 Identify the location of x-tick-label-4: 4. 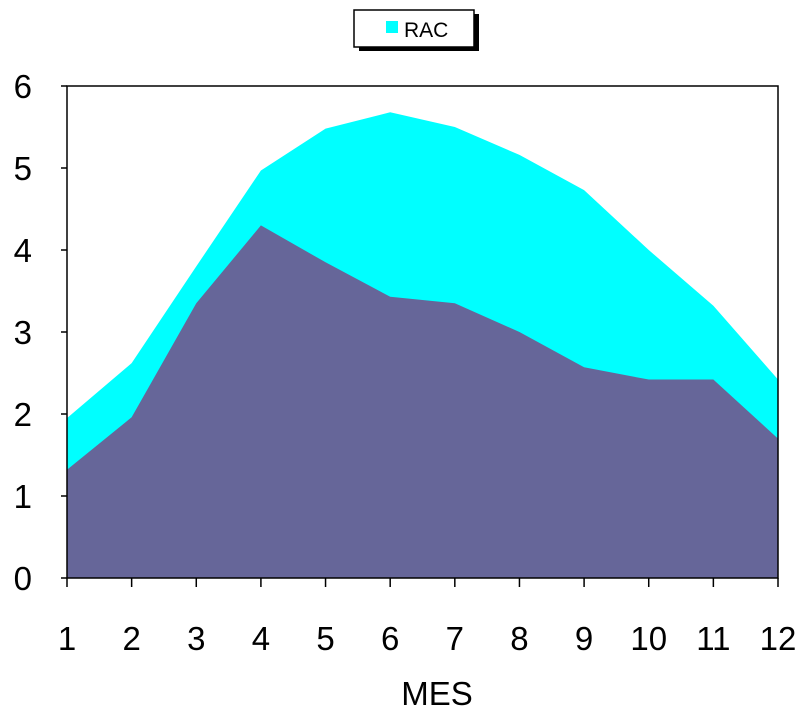
(261, 638).